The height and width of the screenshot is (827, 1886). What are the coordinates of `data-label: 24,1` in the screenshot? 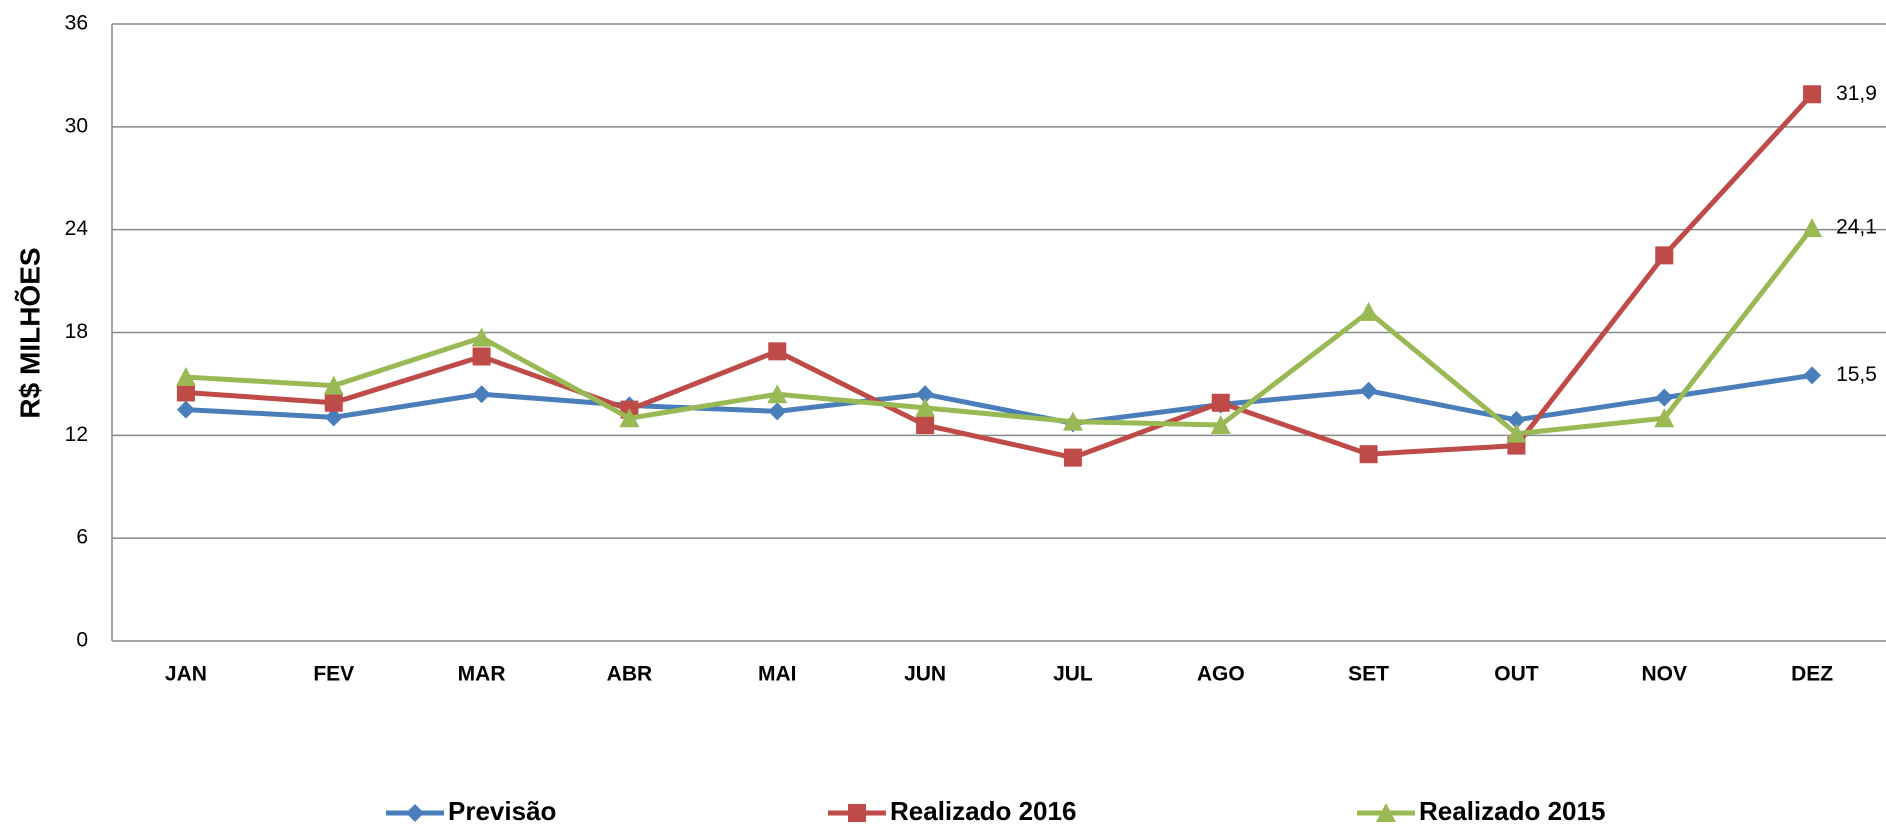 It's located at (1856, 226).